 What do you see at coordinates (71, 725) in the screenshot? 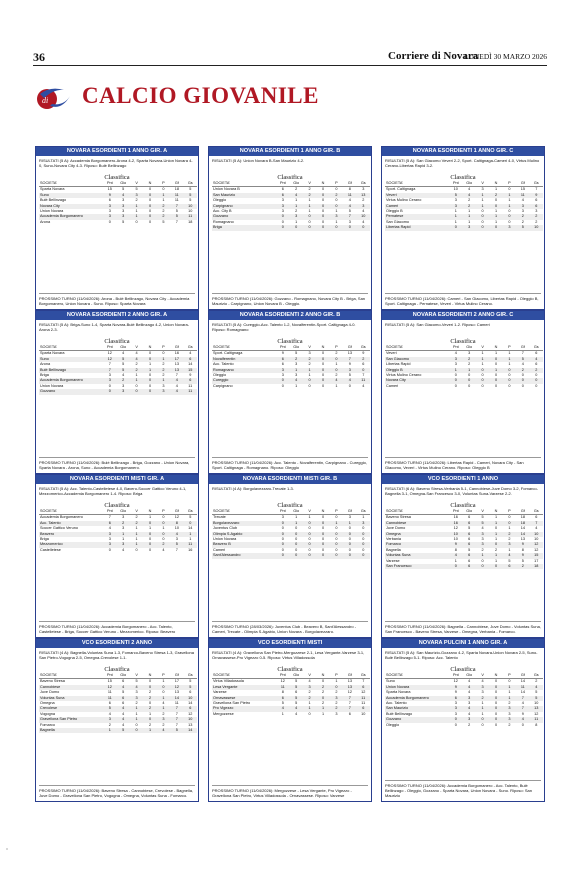
I see `team-name: Fomarco` at bounding box center [71, 725].